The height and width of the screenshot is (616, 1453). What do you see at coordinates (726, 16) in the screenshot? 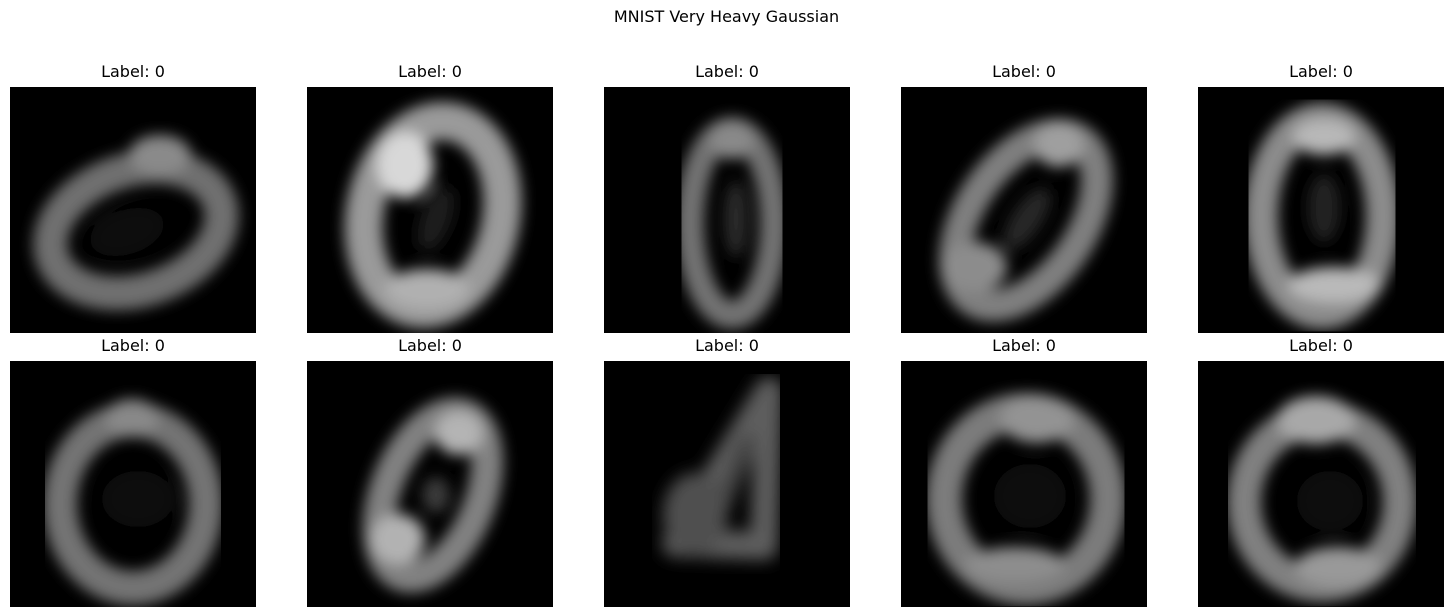
I see `figure-title: MNIST Very Heavy Gaussian` at bounding box center [726, 16].